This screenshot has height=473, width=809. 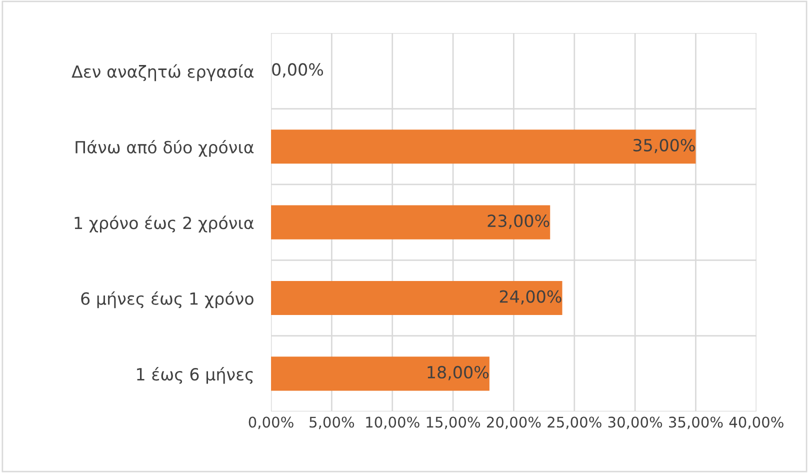 I want to click on x-tick-label: 10,00%, so click(x=393, y=423).